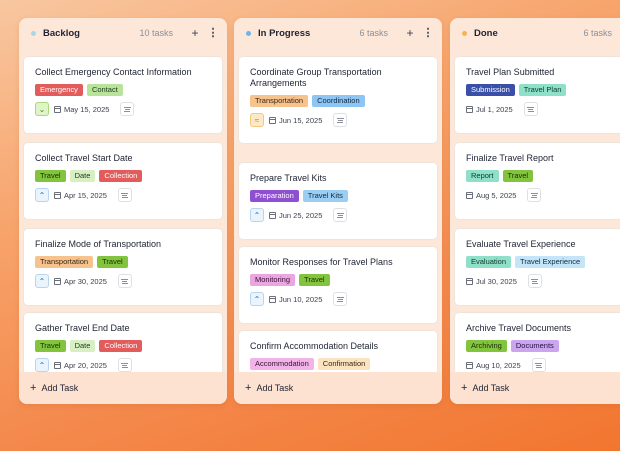 This screenshot has width=620, height=451. I want to click on due-date: Apr 30, 2025, so click(80, 281).